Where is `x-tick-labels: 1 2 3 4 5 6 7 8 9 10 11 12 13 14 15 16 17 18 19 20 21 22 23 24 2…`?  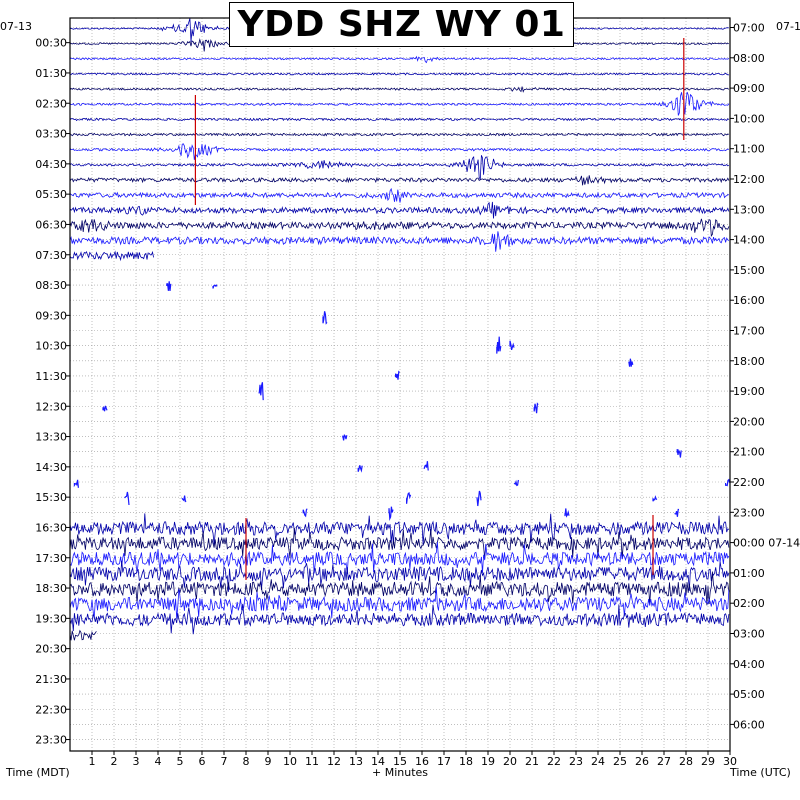 x-tick-labels: 1 2 3 4 5 6 7 8 9 10 11 12 13 14 15 16 17 18 19 20 21 22 23 24 2… is located at coordinates (413, 759).